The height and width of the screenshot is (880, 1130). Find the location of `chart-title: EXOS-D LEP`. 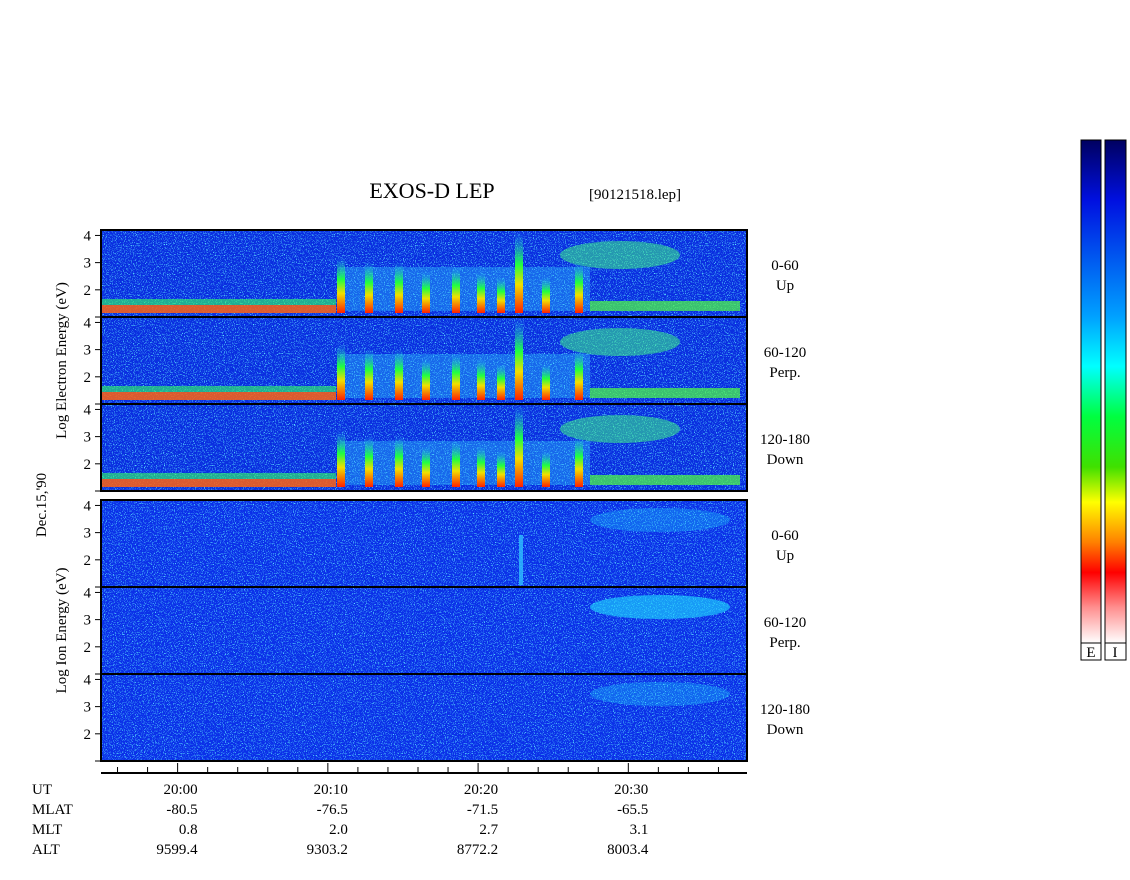

chart-title: EXOS-D LEP is located at coordinates (431, 190).